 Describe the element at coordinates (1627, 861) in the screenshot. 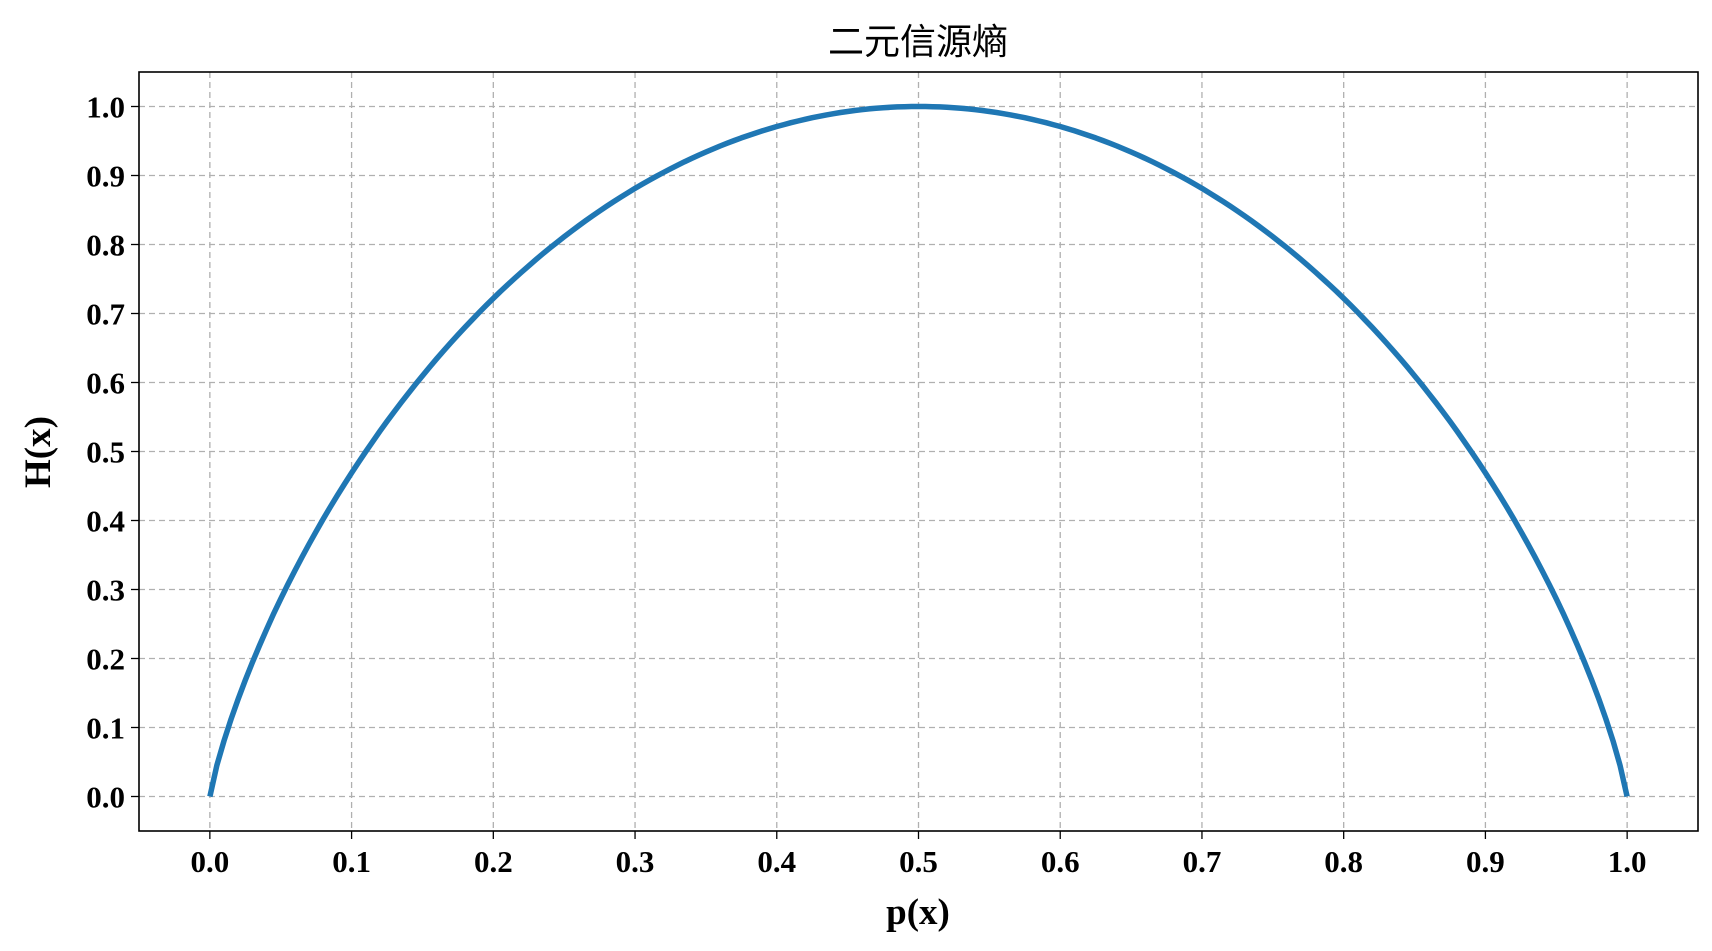

I see `x-tick-label: 1.0` at that location.